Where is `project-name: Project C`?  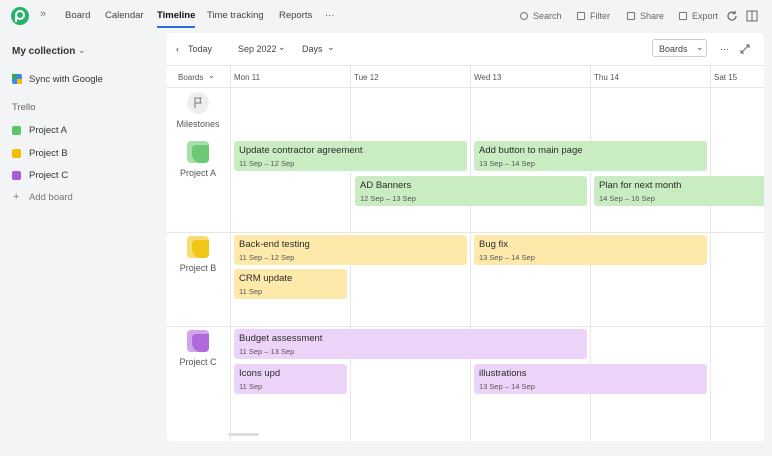
project-name: Project C is located at coordinates (49, 175).